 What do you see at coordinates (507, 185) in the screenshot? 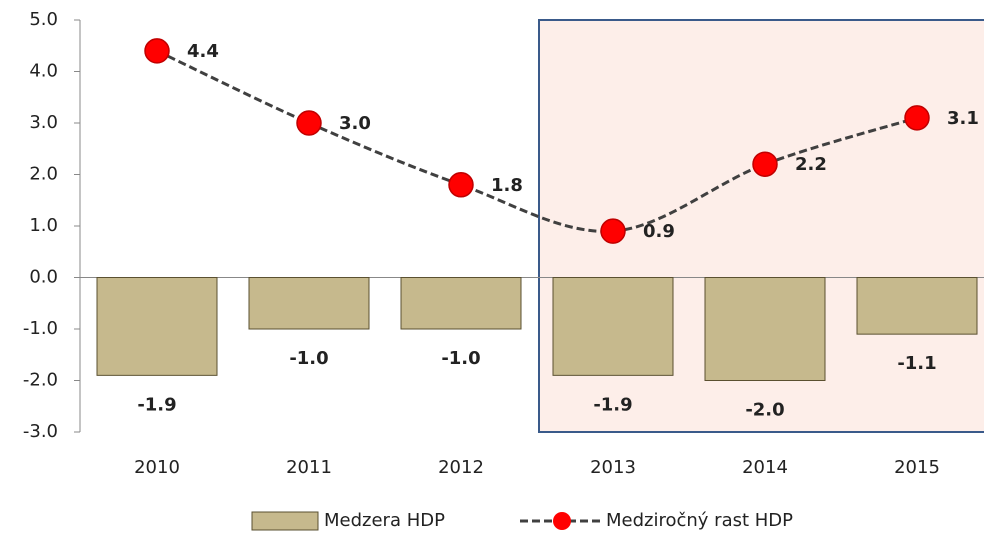
I see `point-label: 1.8` at bounding box center [507, 185].